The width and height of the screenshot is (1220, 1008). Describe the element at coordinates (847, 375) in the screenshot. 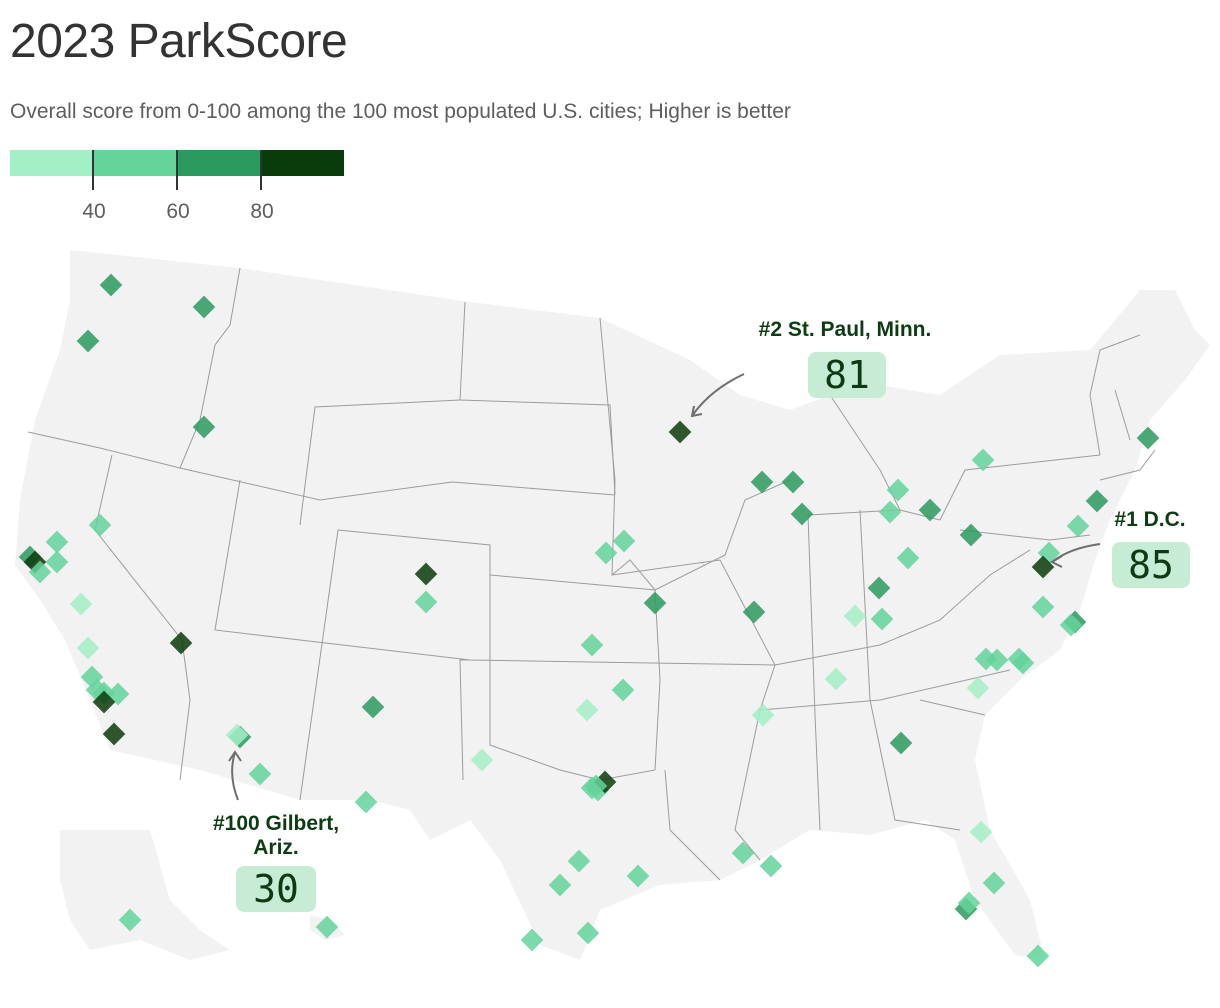

I see `callout-st-paul-score: 81` at that location.